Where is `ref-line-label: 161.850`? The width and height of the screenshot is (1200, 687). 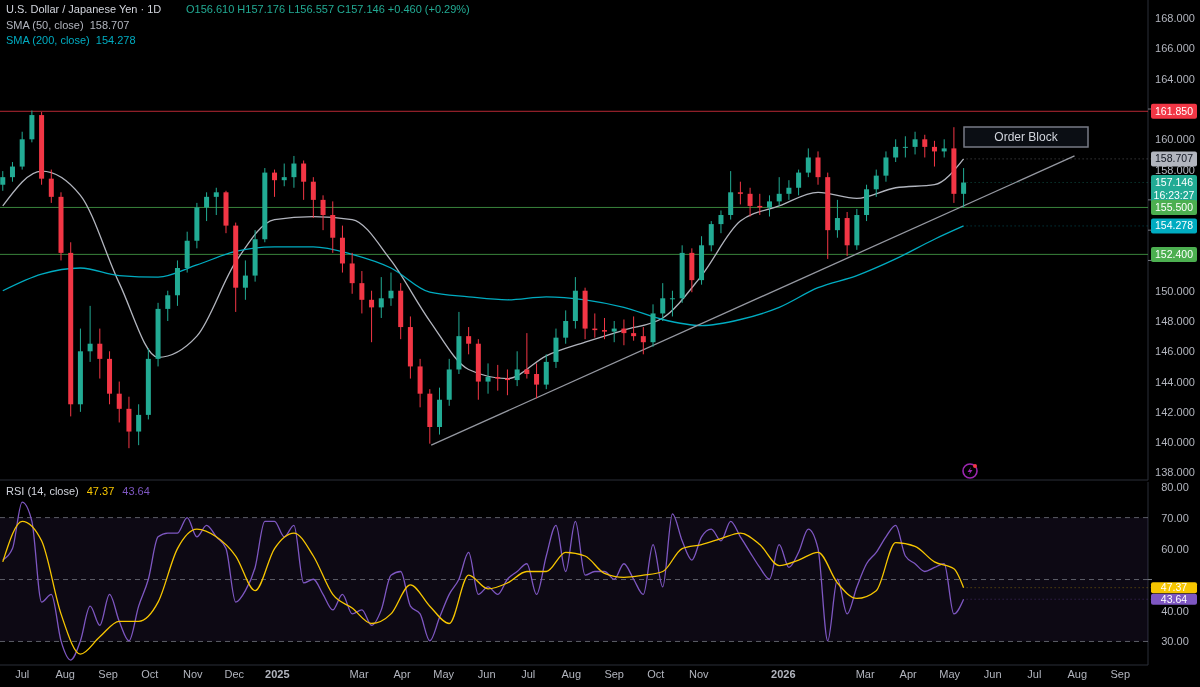 ref-line-label: 161.850 is located at coordinates (1174, 110).